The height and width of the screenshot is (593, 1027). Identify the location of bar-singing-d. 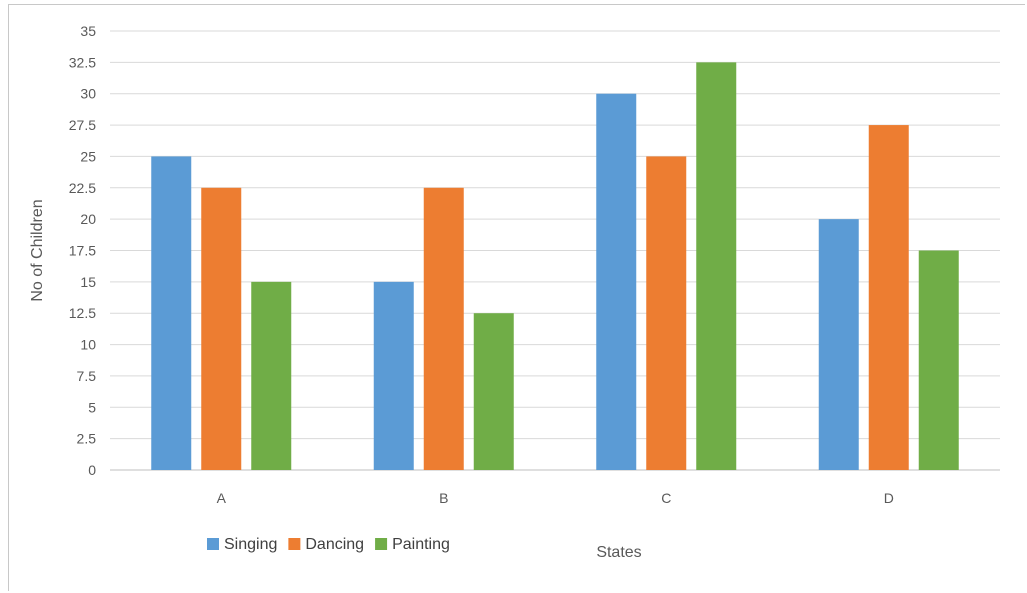
(838, 344).